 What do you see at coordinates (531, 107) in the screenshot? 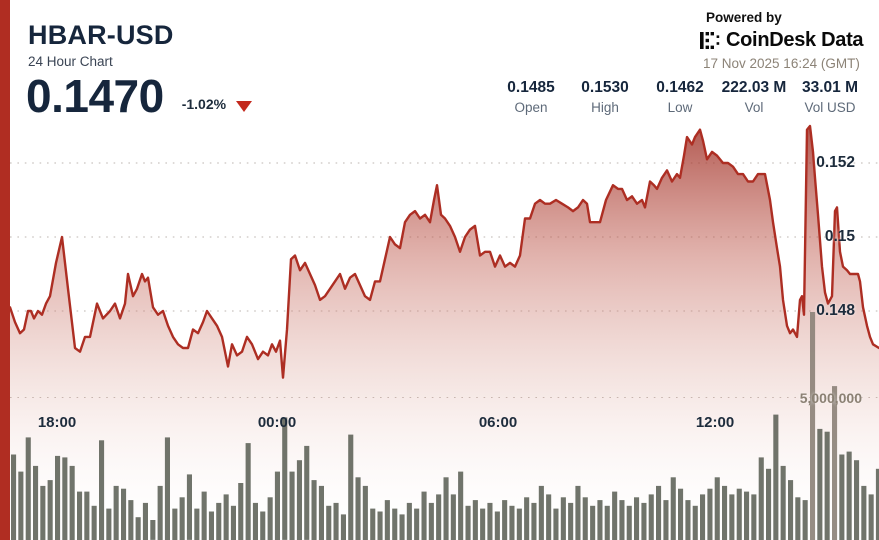
I see `stat-open-label: Open` at bounding box center [531, 107].